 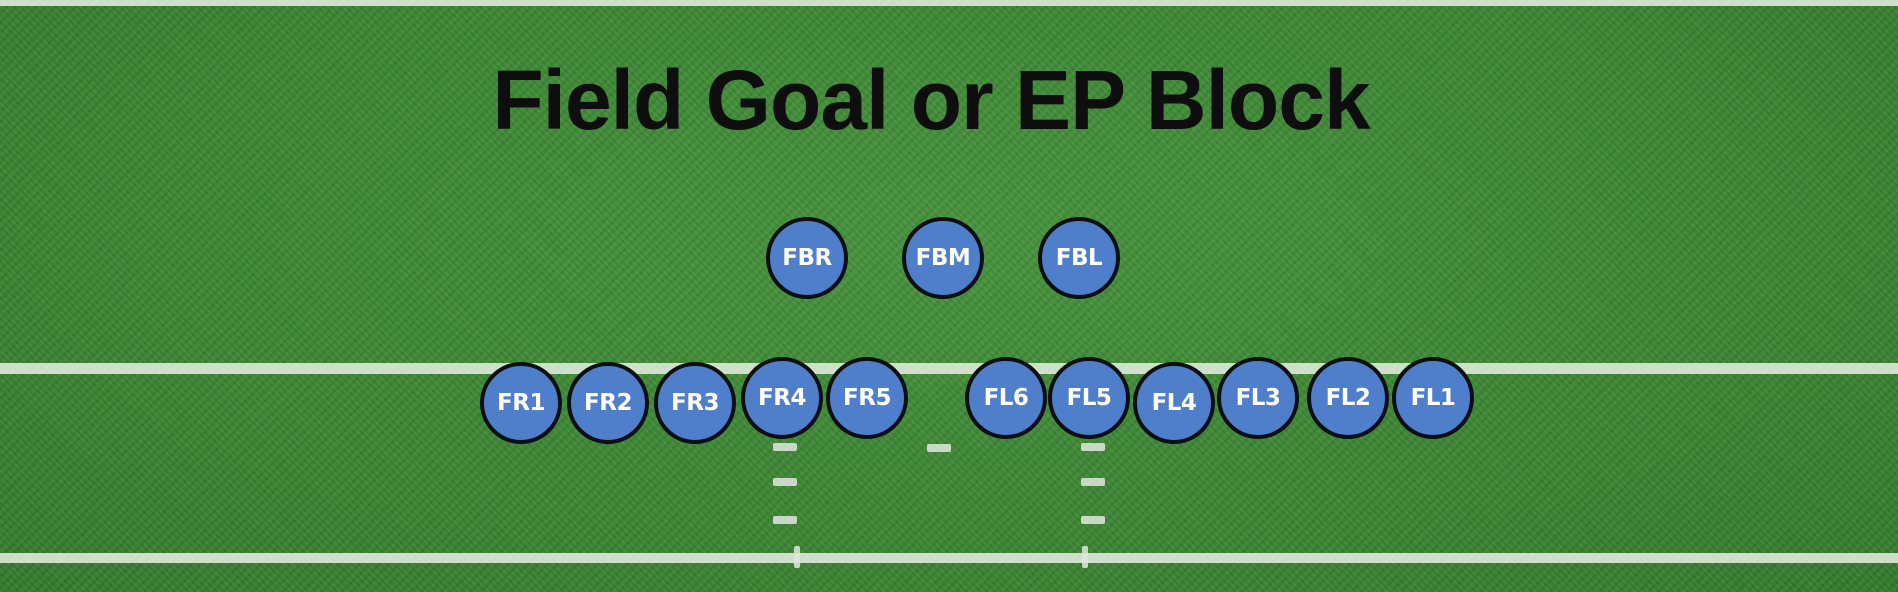 What do you see at coordinates (1006, 398) in the screenshot?
I see `player-fl6: FL6` at bounding box center [1006, 398].